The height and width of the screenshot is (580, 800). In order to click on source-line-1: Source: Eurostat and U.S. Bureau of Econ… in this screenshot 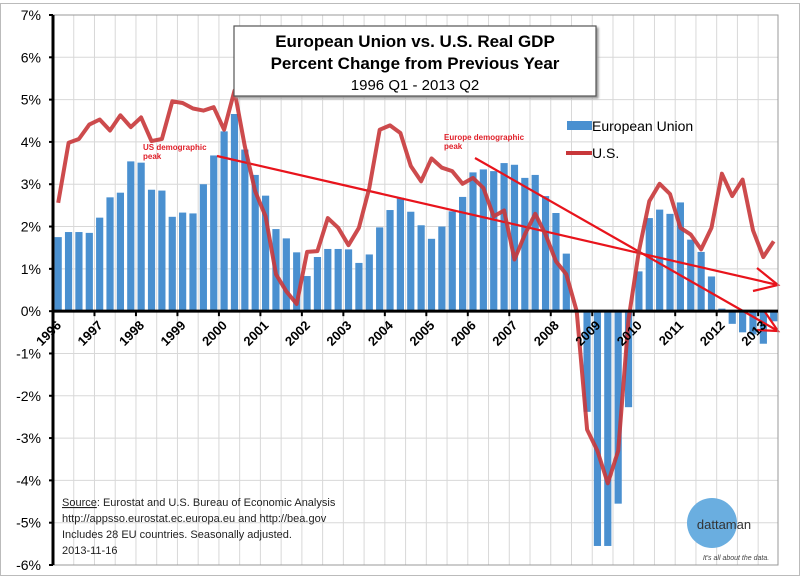, I will do `click(199, 503)`.